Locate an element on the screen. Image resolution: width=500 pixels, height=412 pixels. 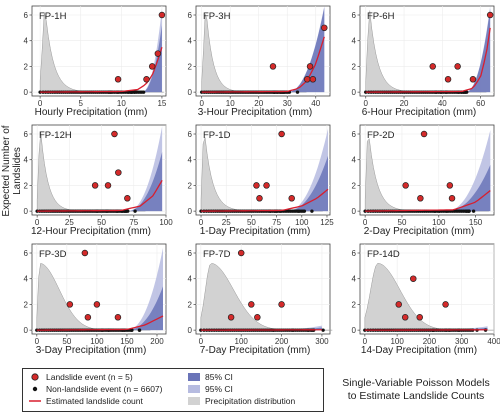
panel-title: FP-2D is located at coordinates (381, 135).